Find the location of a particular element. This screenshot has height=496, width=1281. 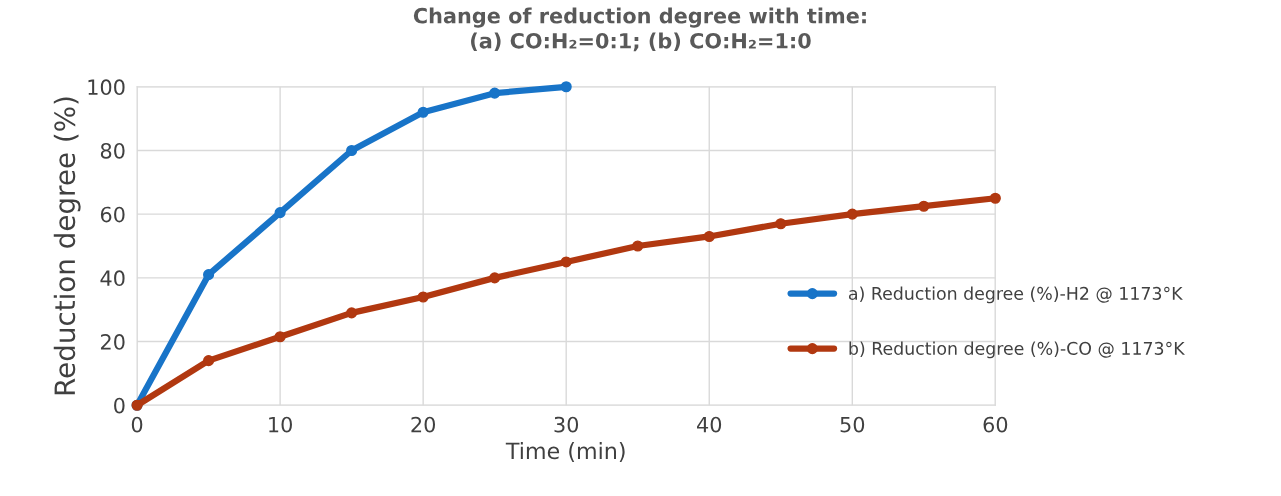

y-tick-label: 80 is located at coordinates (112, 150).